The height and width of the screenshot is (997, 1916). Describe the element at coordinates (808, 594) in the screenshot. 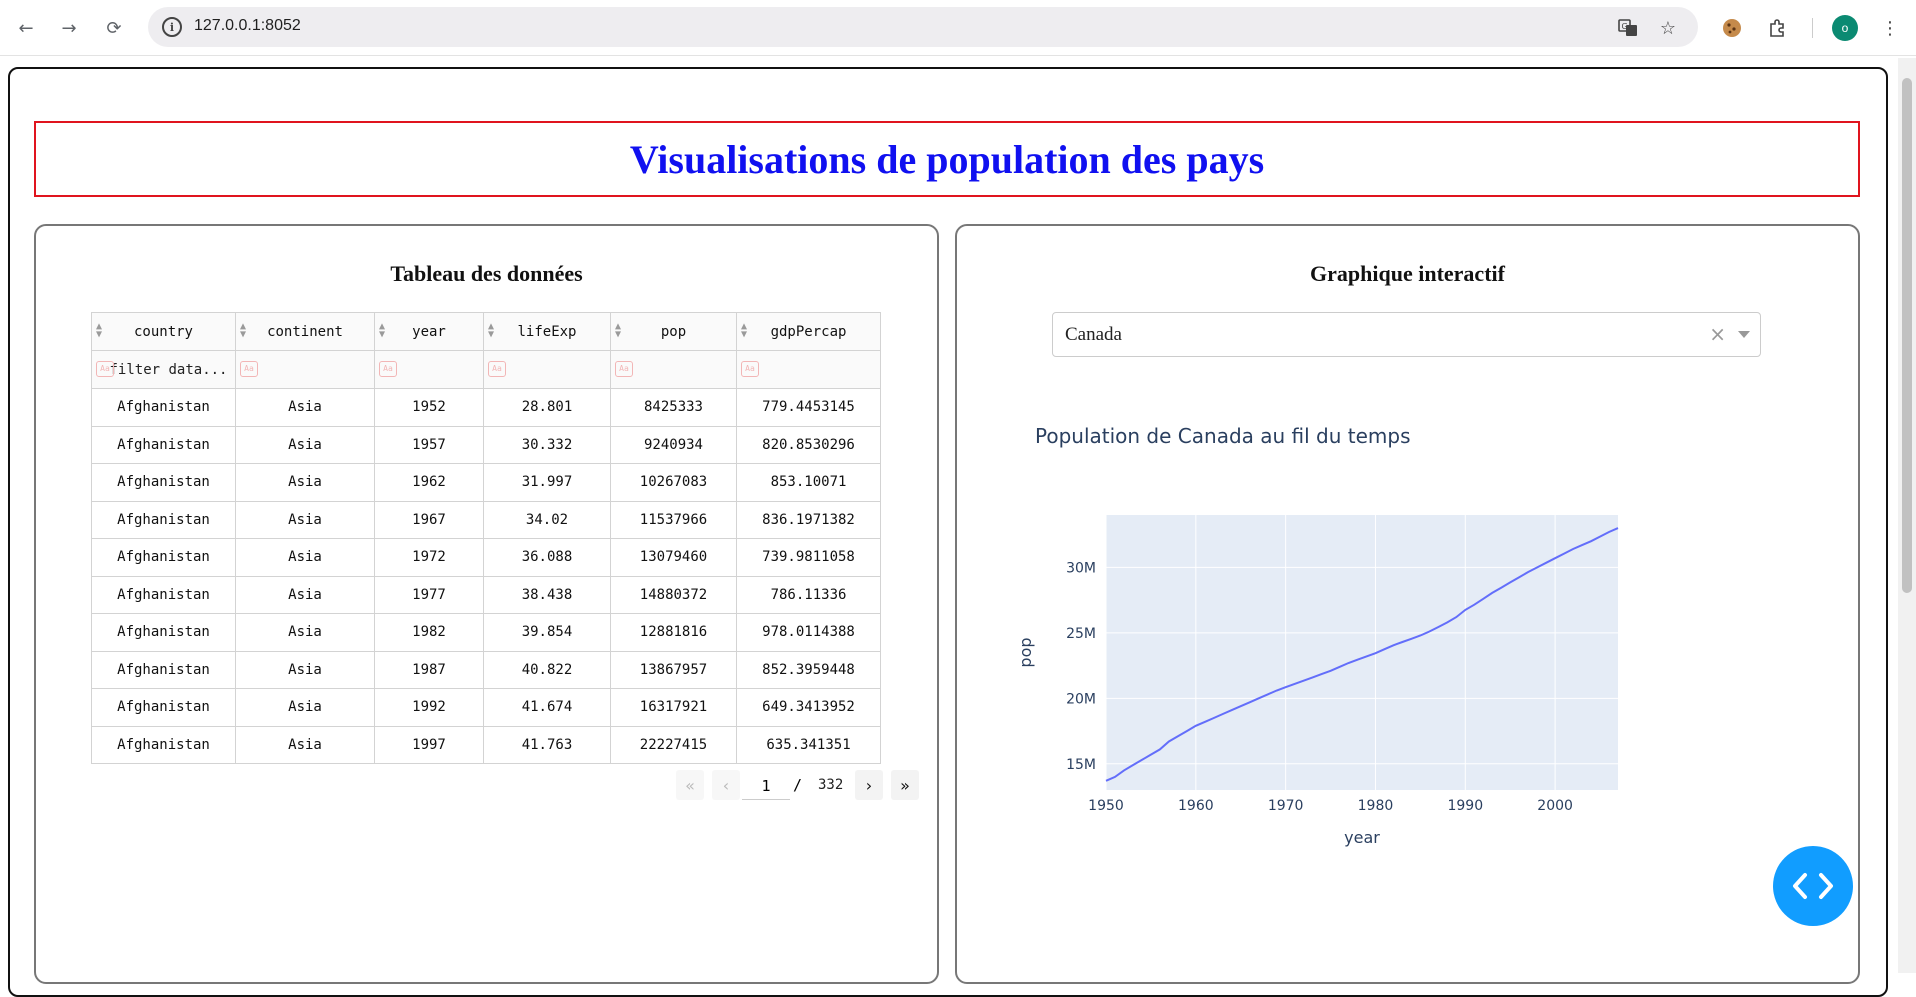

I see `cell-gdppercap: 786.11336` at that location.